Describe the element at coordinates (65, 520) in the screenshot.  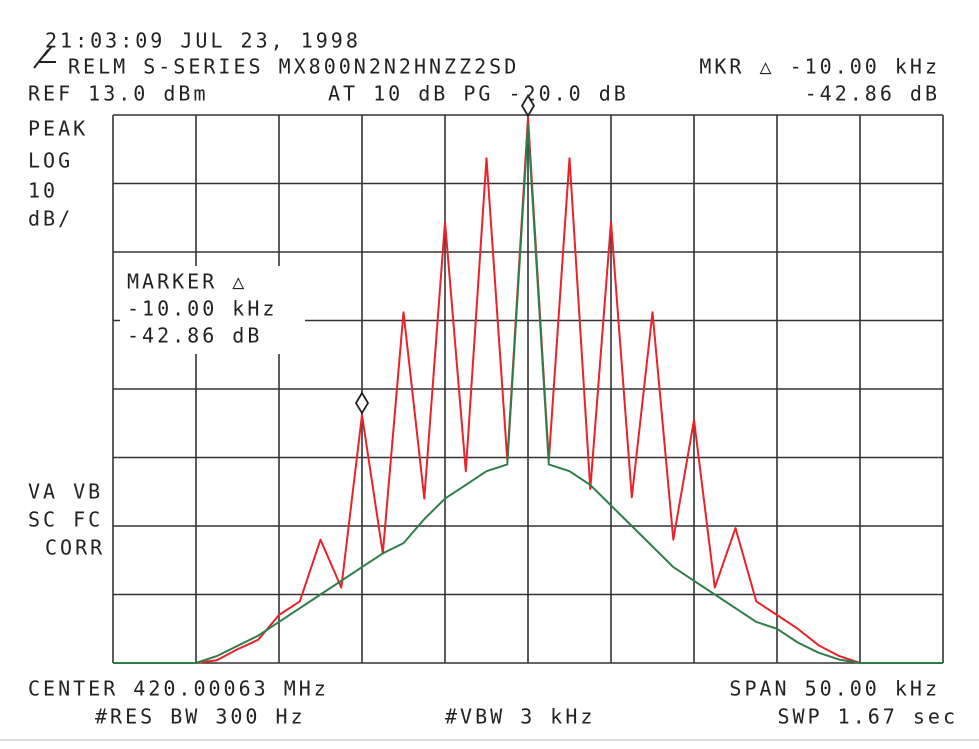
I see `status-label: SC FC` at that location.